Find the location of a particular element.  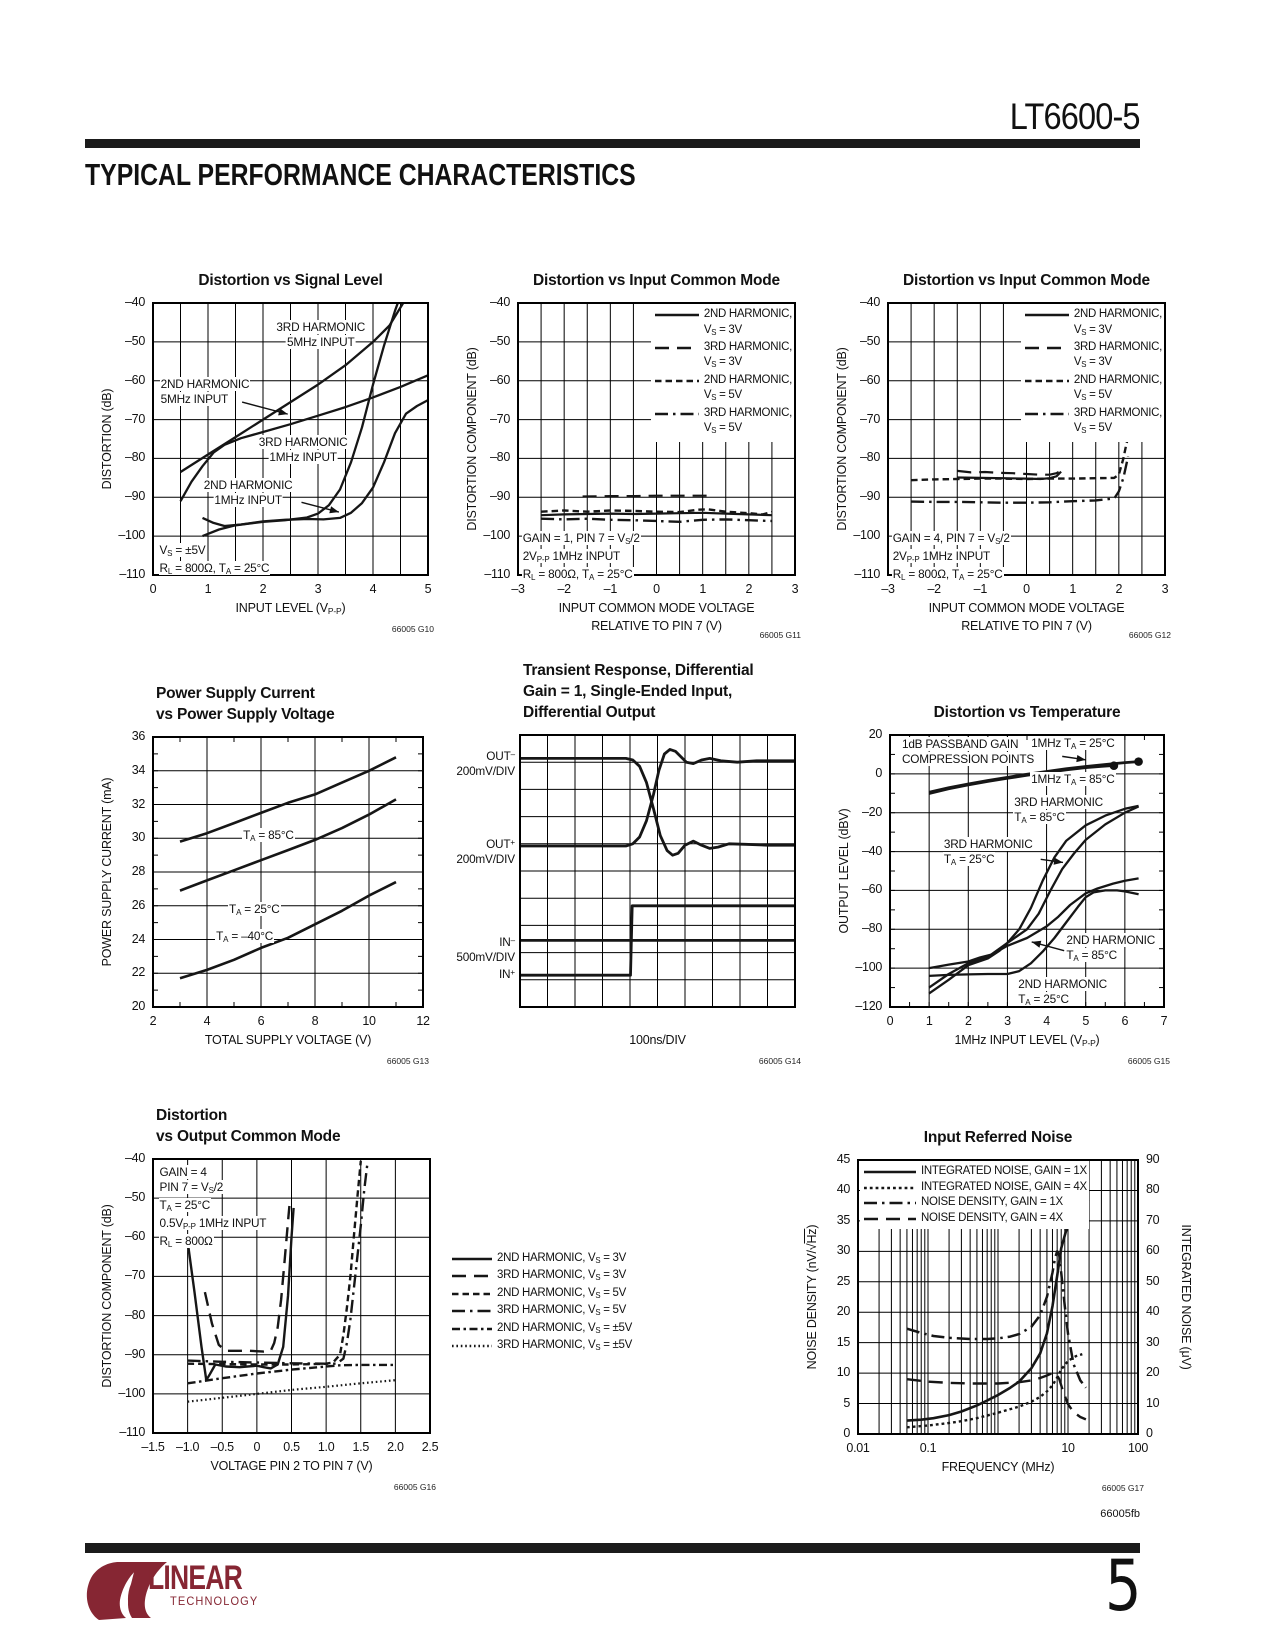

x-tick-label: 1.0 is located at coordinates (326, 1447).